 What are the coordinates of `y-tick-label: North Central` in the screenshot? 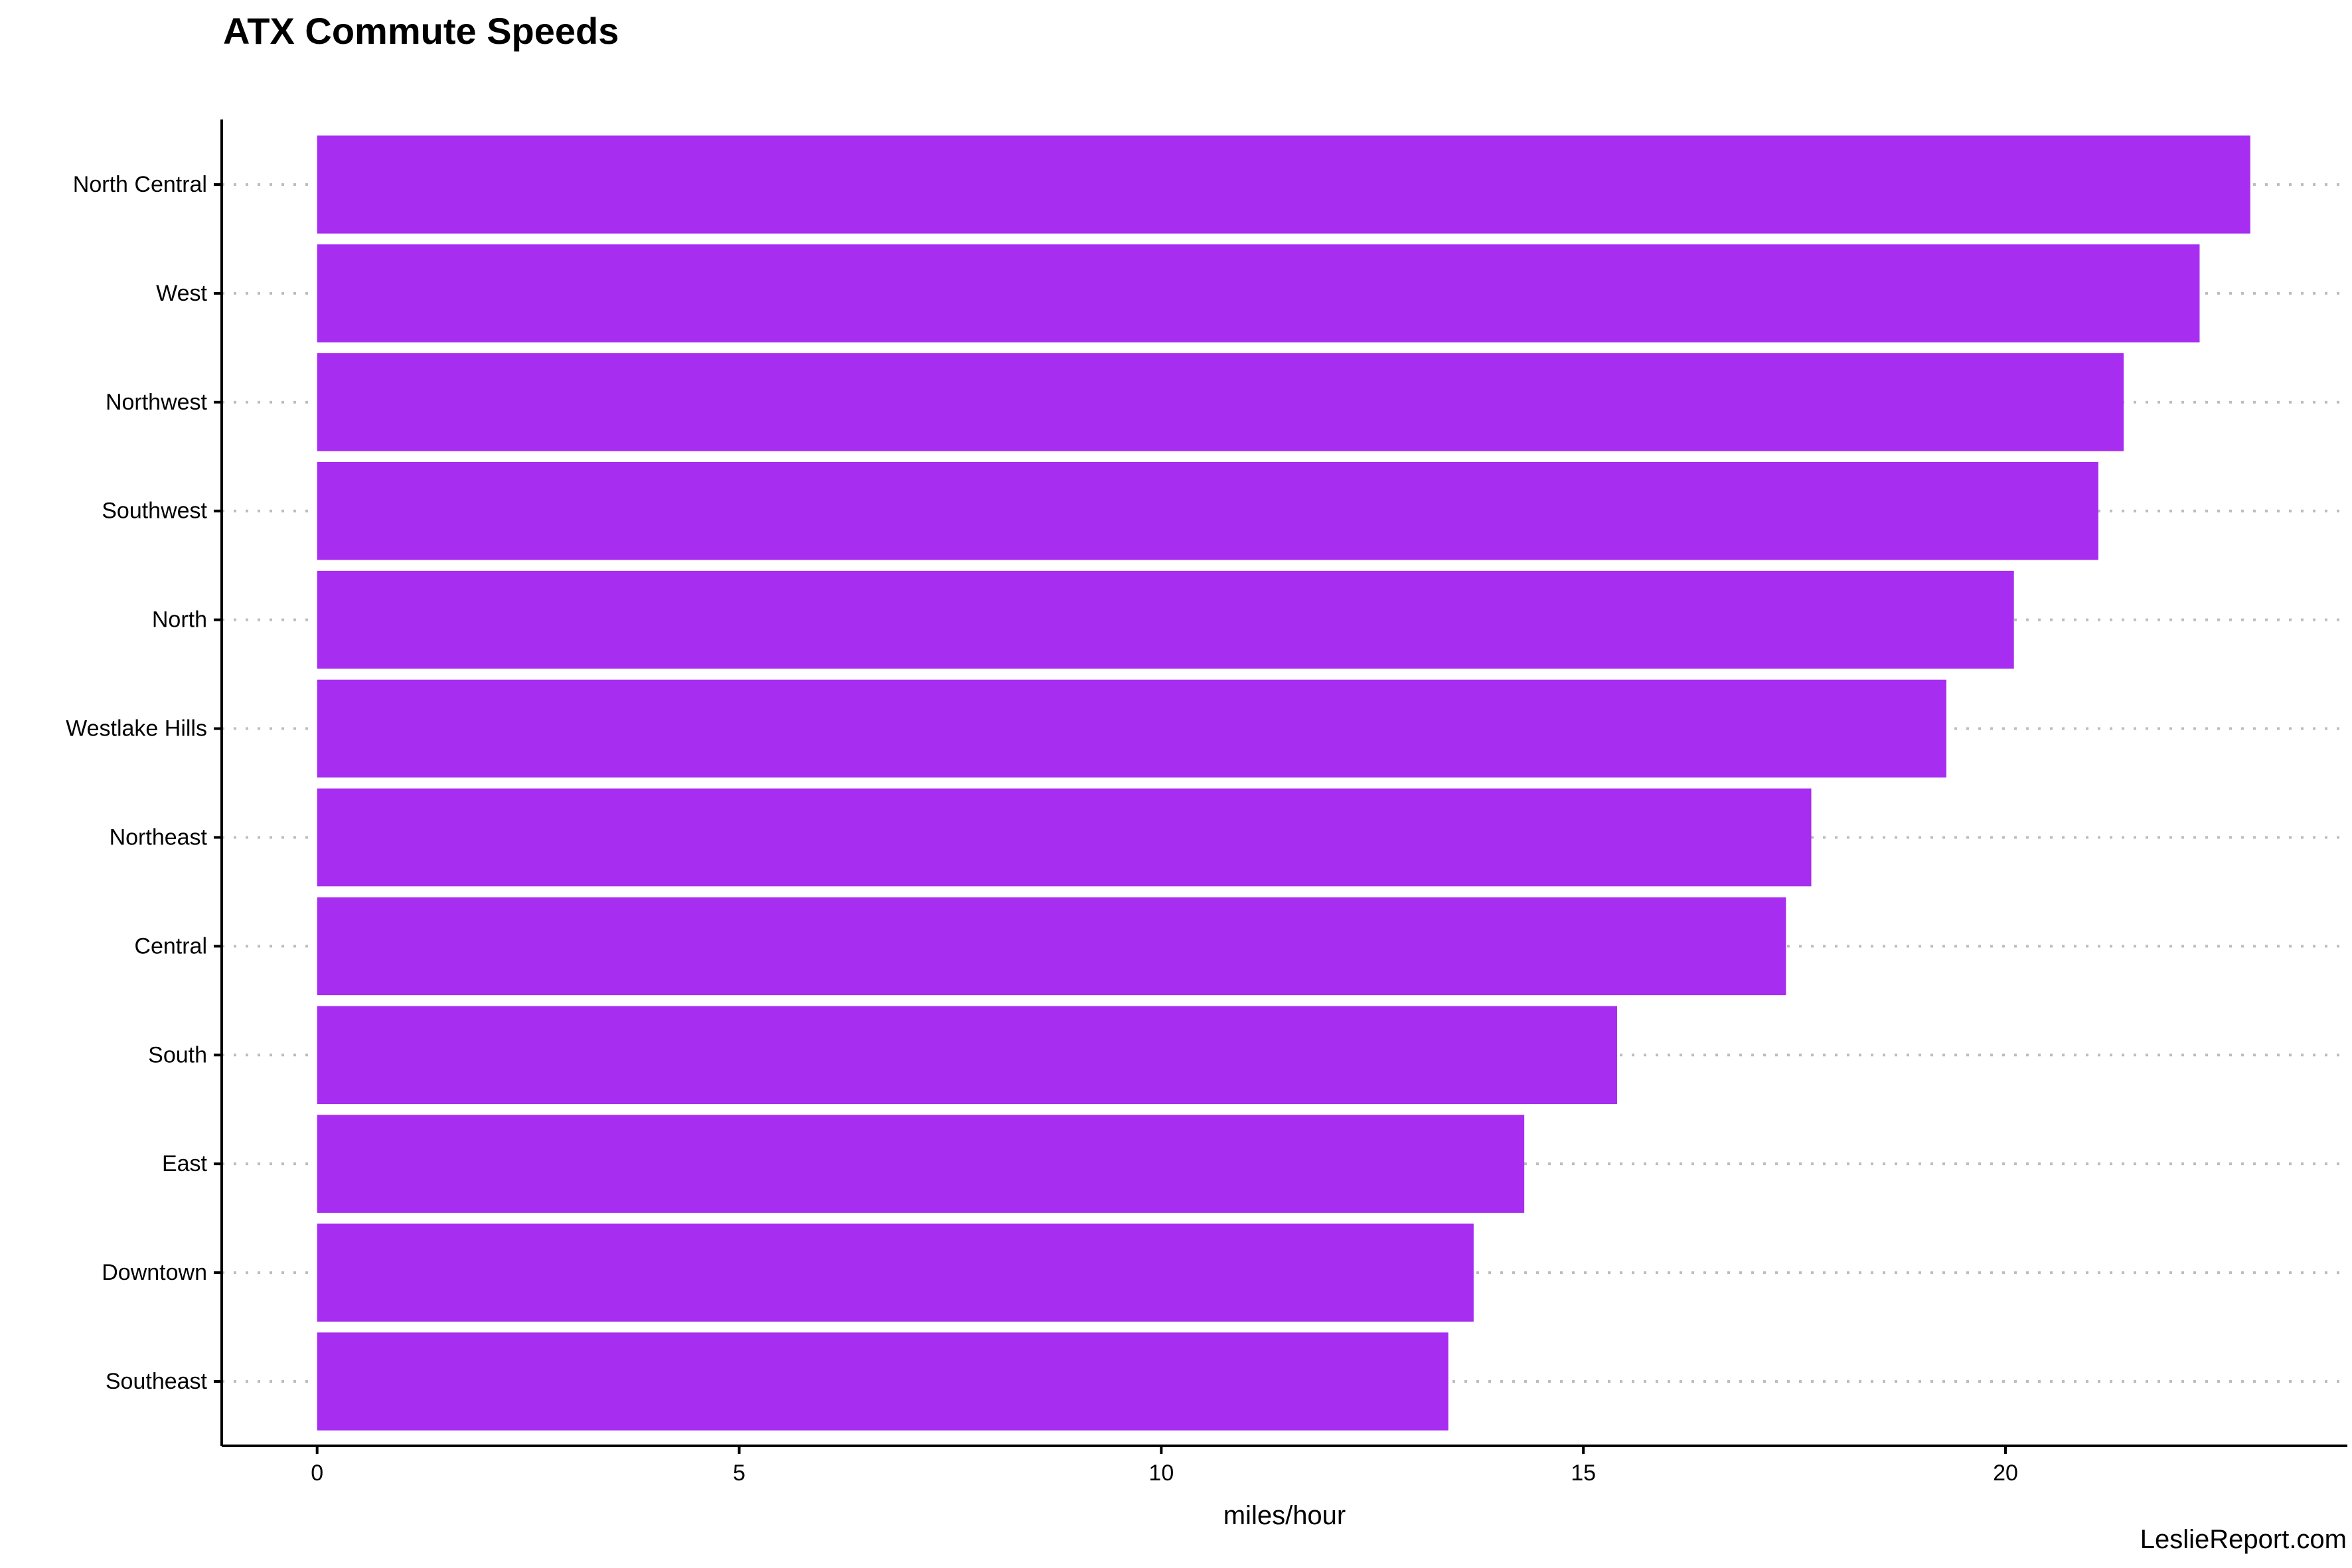 It's located at (140, 184).